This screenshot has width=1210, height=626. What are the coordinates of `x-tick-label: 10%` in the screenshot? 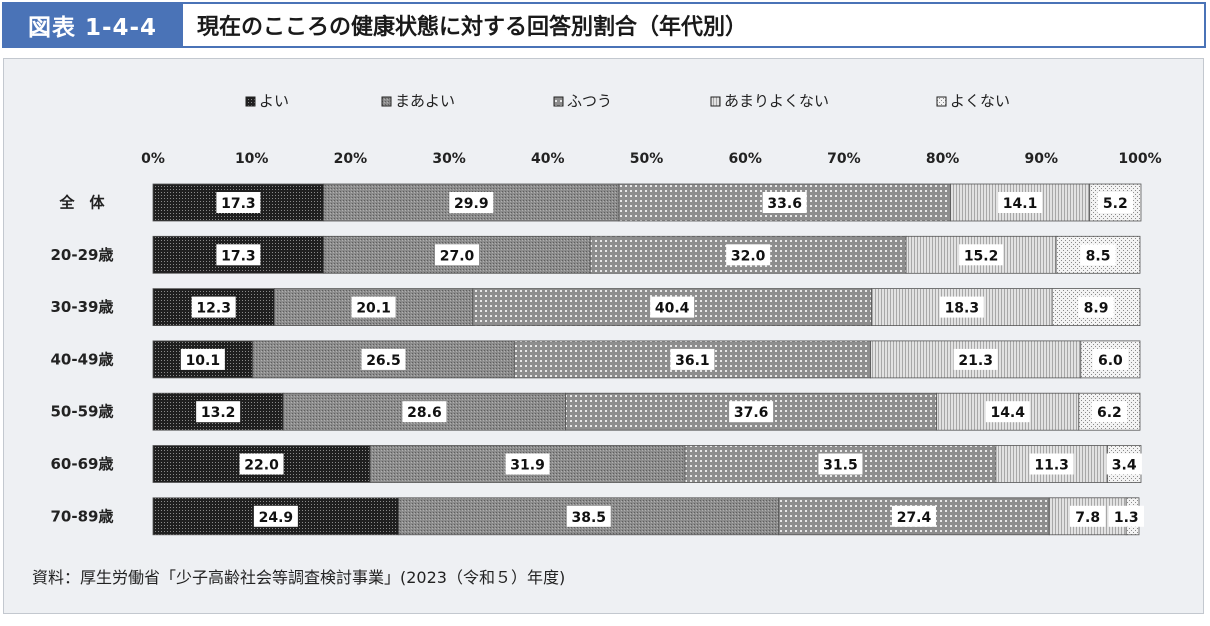 It's located at (252, 159).